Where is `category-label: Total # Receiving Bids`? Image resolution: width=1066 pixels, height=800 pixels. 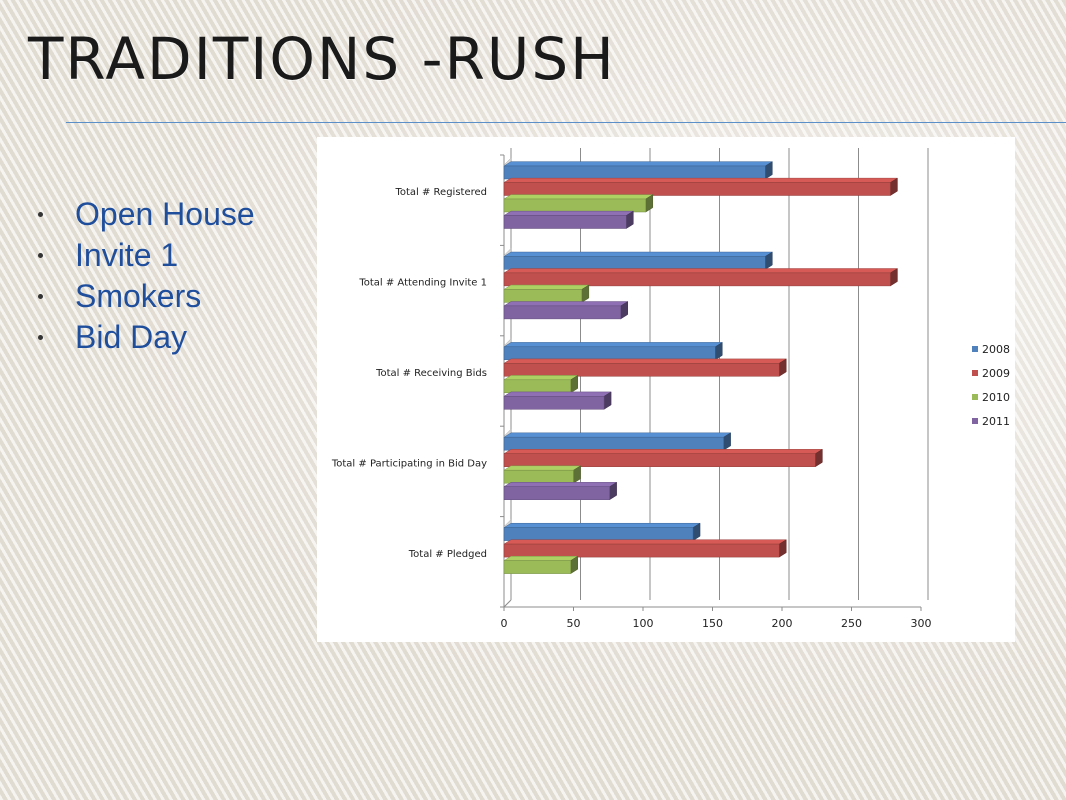
category-label: Total # Receiving Bids is located at coordinates (431, 373).